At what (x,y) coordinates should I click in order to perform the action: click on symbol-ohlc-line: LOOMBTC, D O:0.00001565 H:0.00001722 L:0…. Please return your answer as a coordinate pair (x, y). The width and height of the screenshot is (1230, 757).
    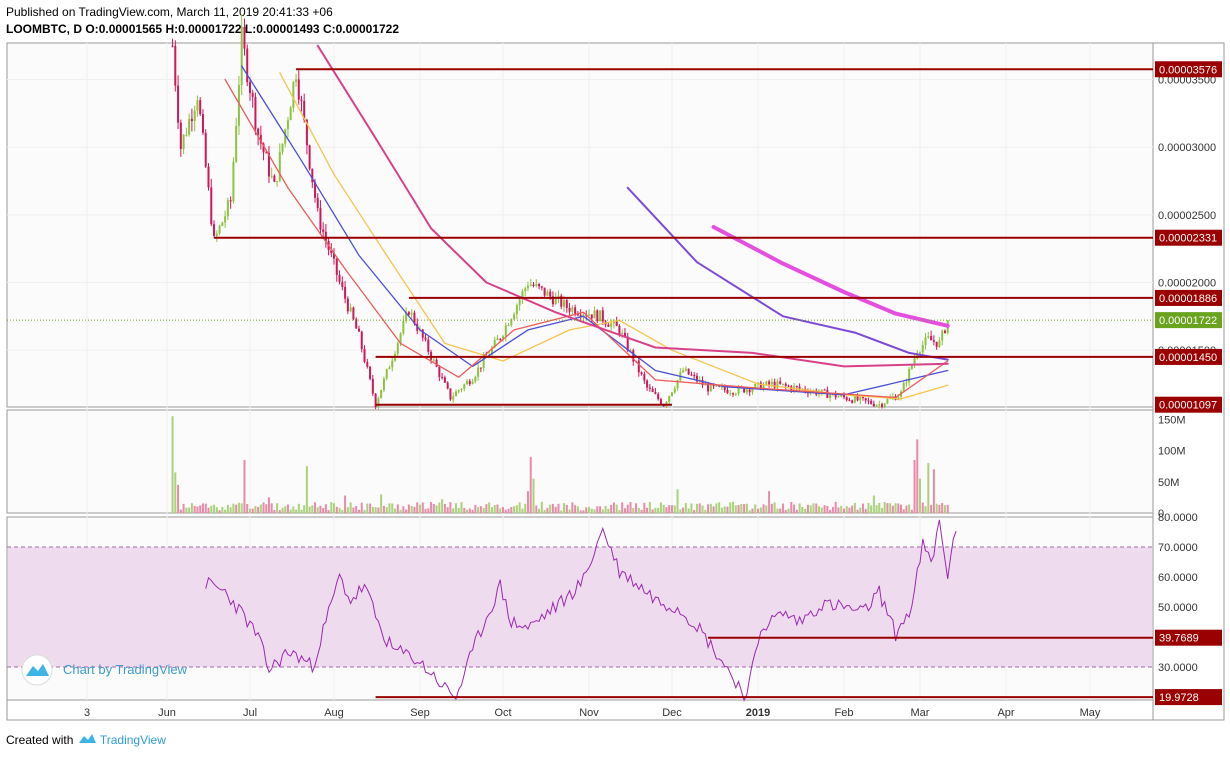
    Looking at the image, I should click on (202, 29).